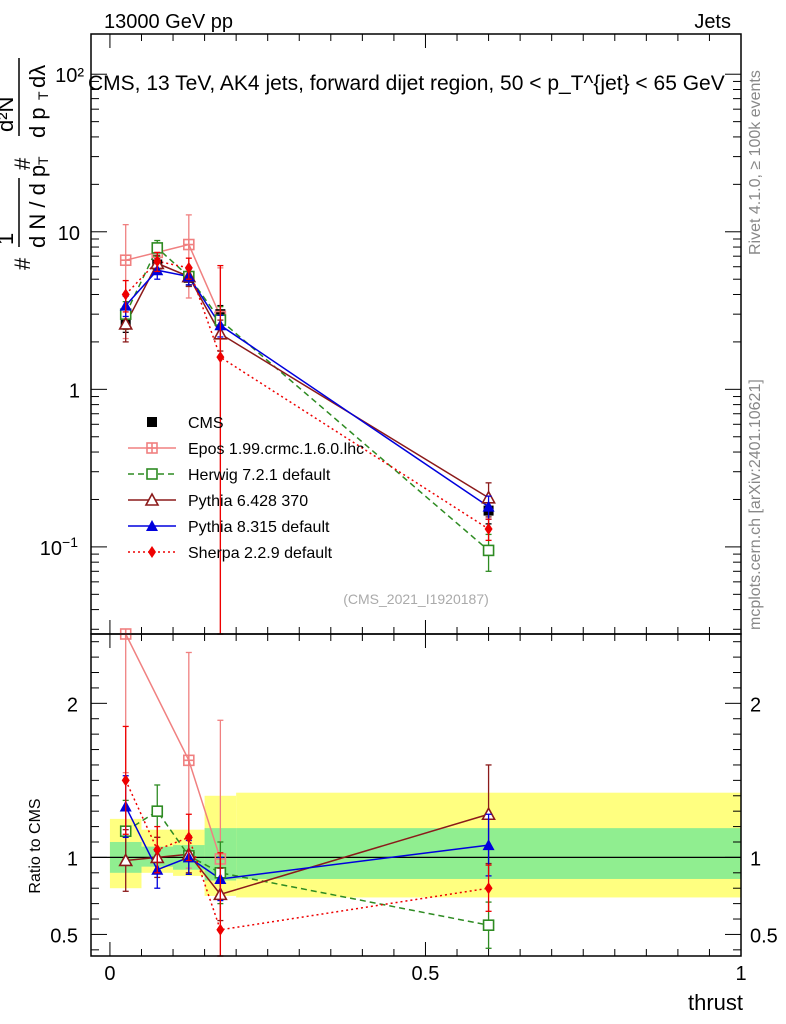  Describe the element at coordinates (740, 974) in the screenshot. I see `x-tick-label: 1` at that location.